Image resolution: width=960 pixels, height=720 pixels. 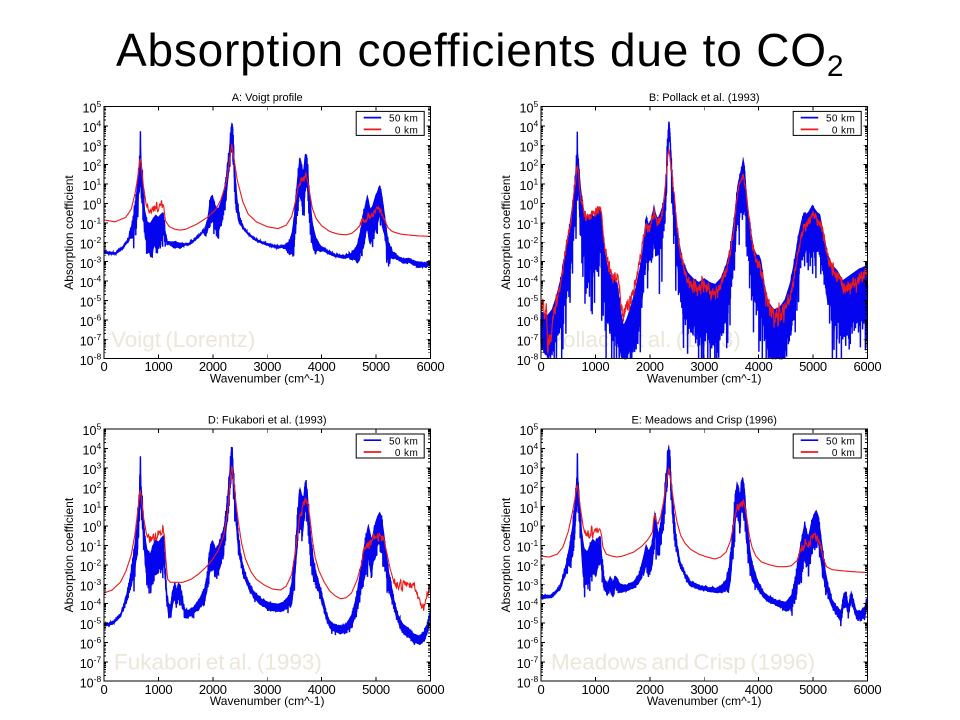 What do you see at coordinates (480, 53) in the screenshot?
I see `svg-text:Absorption coefficients due to: Absorption coefficients due to CO2` at bounding box center [480, 53].